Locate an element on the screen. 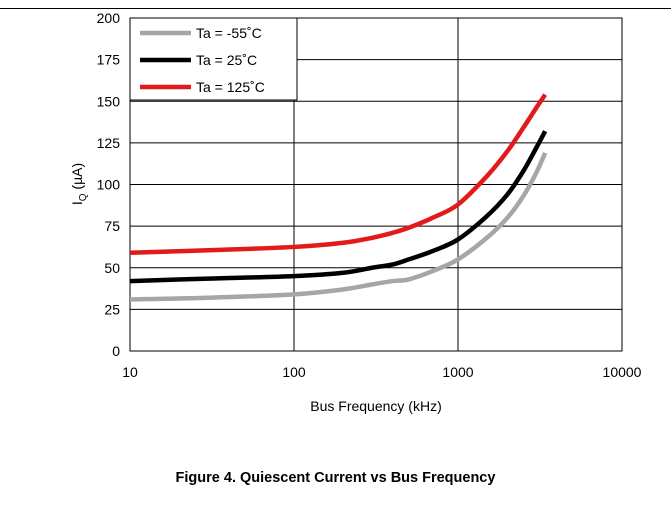 The width and height of the screenshot is (671, 518). y-tick-label: 50 is located at coordinates (112, 268).